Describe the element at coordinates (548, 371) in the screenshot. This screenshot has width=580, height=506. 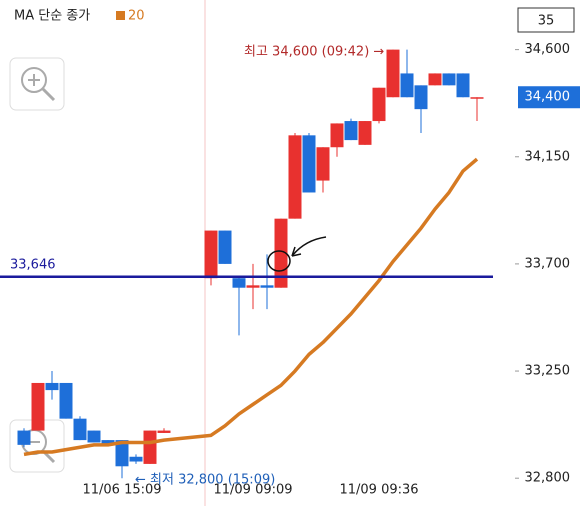
I see `y-tick-label: 33,250` at that location.